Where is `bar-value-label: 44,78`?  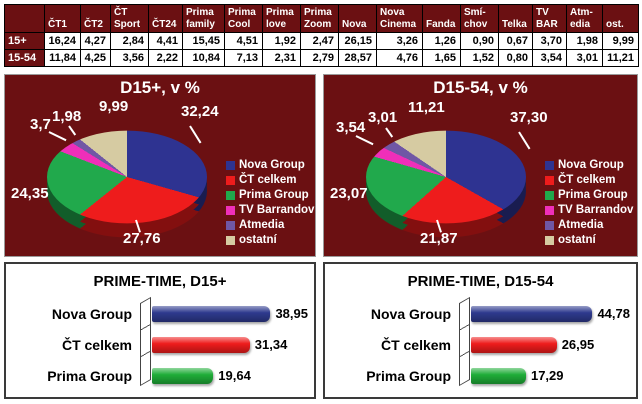 bar-value-label: 44,78 is located at coordinates (613, 313).